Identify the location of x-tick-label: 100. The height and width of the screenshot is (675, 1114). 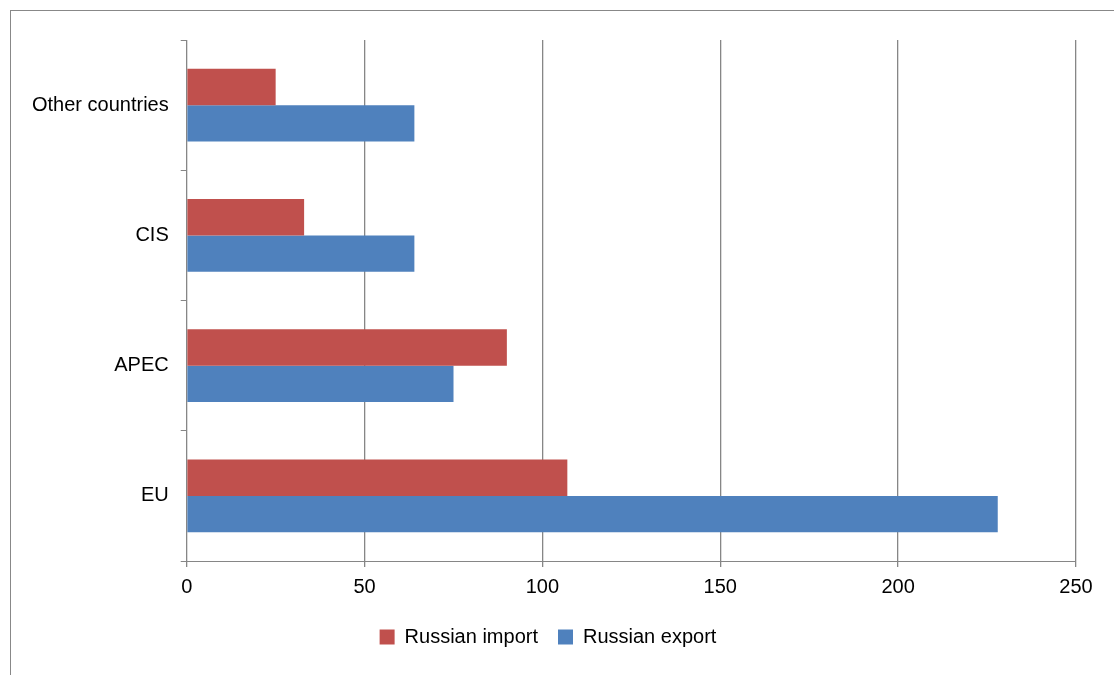
(542, 585).